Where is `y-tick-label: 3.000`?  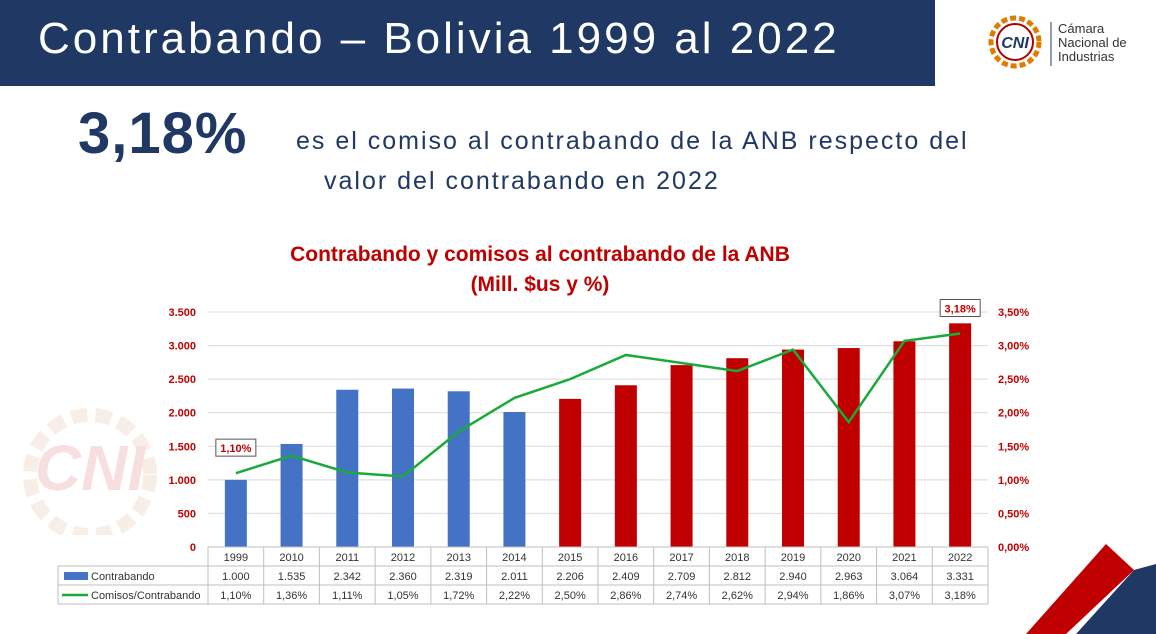 y-tick-label: 3.000 is located at coordinates (182, 347).